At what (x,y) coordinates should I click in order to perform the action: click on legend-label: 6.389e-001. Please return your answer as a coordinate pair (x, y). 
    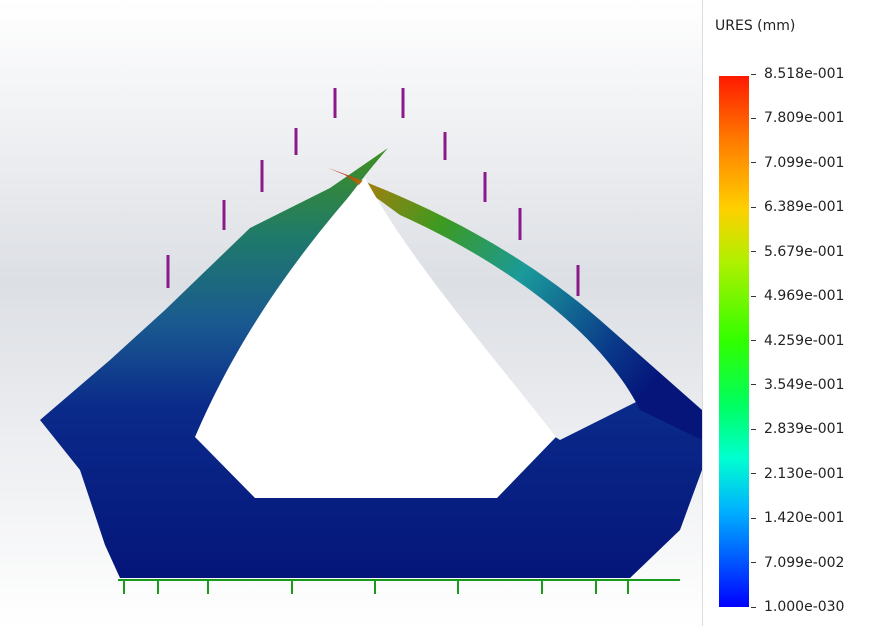
    Looking at the image, I should click on (797, 207).